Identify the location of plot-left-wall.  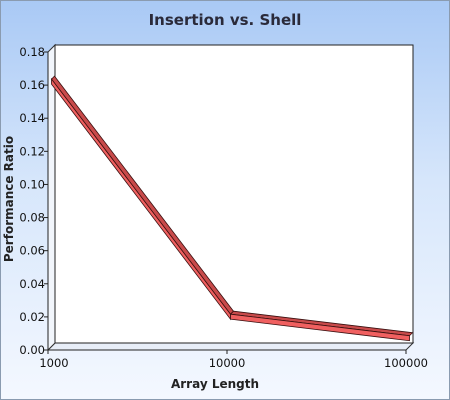
(51, 197).